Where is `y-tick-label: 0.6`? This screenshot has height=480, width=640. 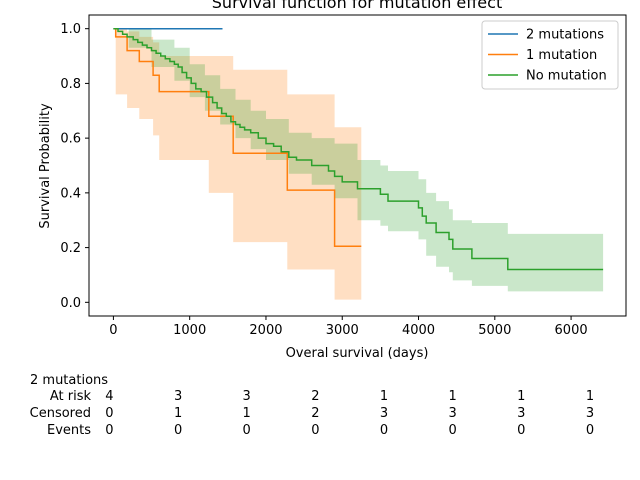 y-tick-label: 0.6 is located at coordinates (70, 139).